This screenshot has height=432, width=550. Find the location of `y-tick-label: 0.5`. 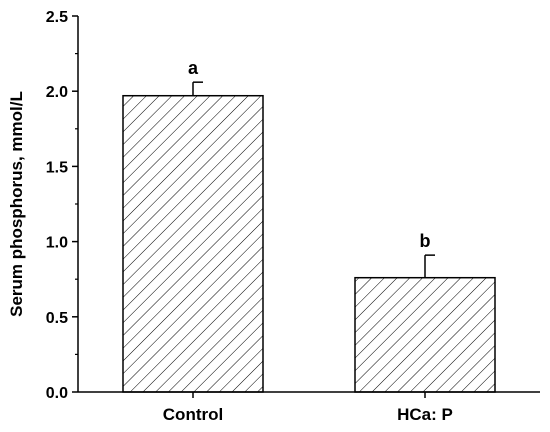

y-tick-label: 0.5 is located at coordinates (57, 318).